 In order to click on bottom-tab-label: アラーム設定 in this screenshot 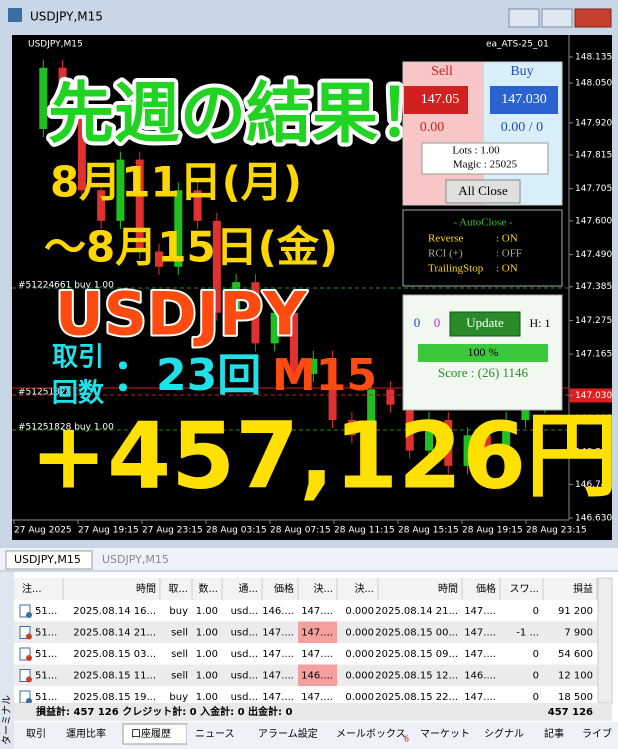, I will do `click(288, 733)`.